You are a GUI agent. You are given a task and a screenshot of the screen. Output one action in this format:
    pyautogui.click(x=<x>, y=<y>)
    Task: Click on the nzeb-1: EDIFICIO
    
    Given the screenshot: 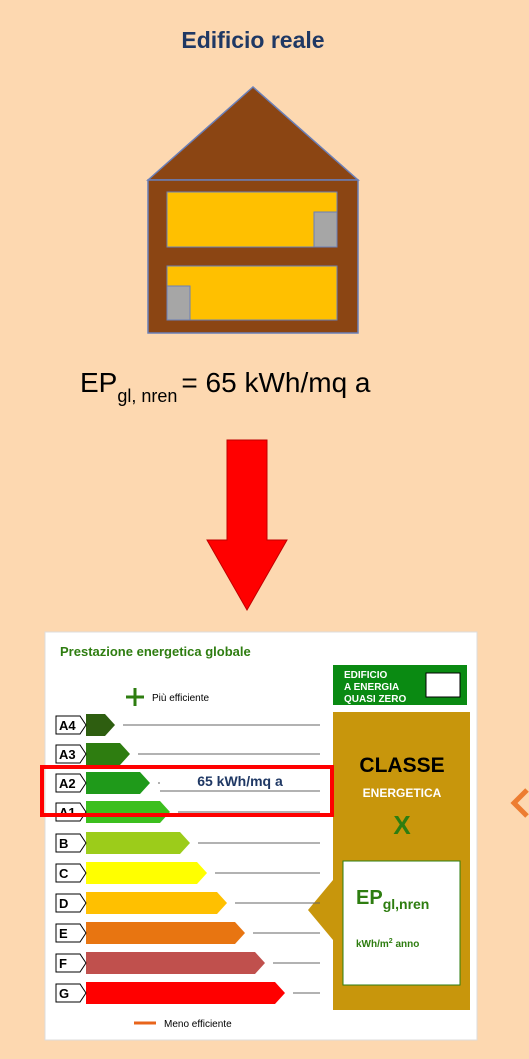 What is the action you would take?
    pyautogui.click(x=366, y=675)
    